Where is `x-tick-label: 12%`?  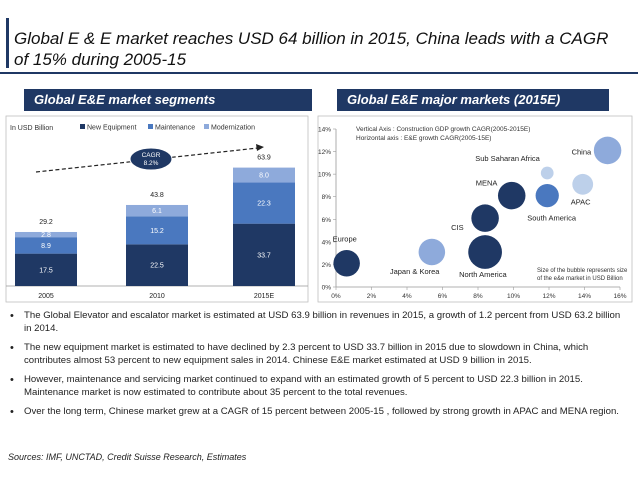 x-tick-label: 12% is located at coordinates (548, 296).